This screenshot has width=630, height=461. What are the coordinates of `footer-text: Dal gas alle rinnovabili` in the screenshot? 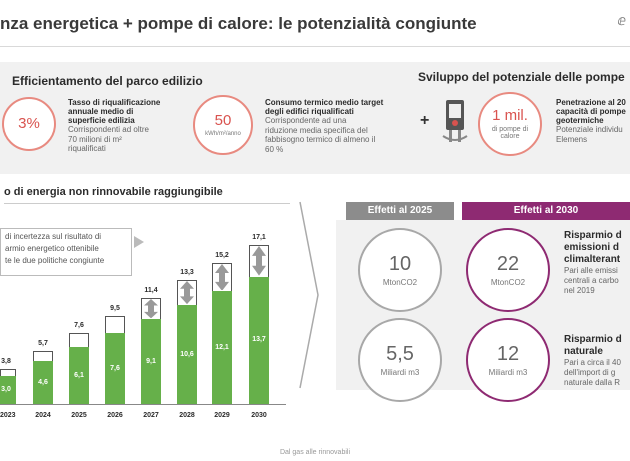 It's located at (315, 452).